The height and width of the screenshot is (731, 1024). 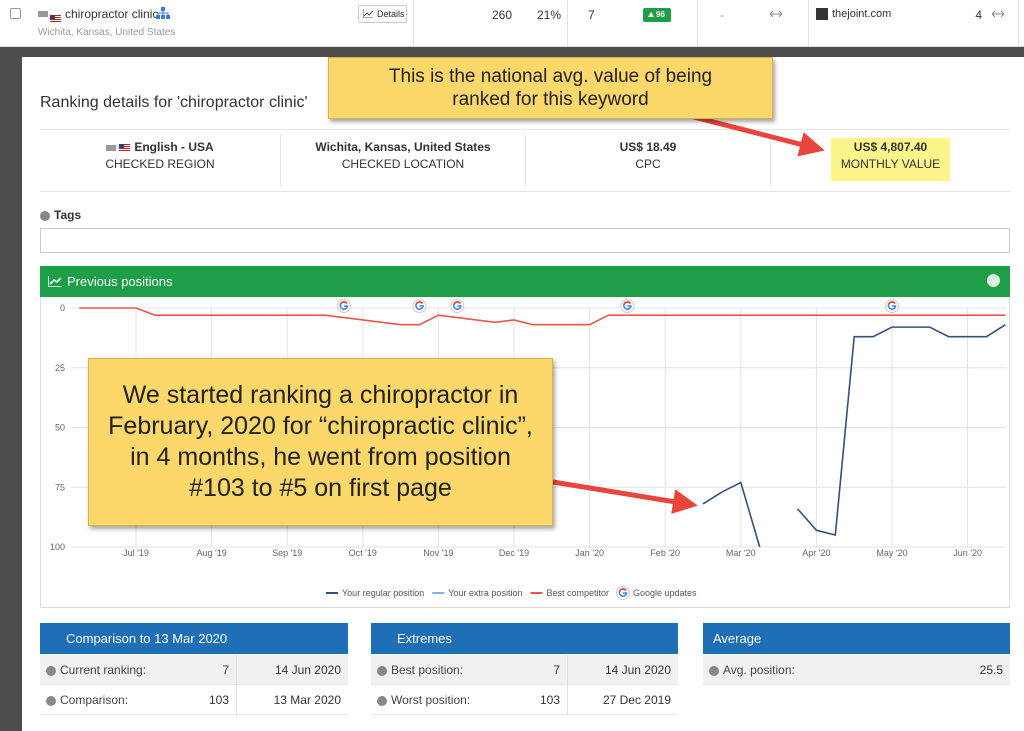 What do you see at coordinates (427, 670) in the screenshot?
I see `row-label-text: Best position:` at bounding box center [427, 670].